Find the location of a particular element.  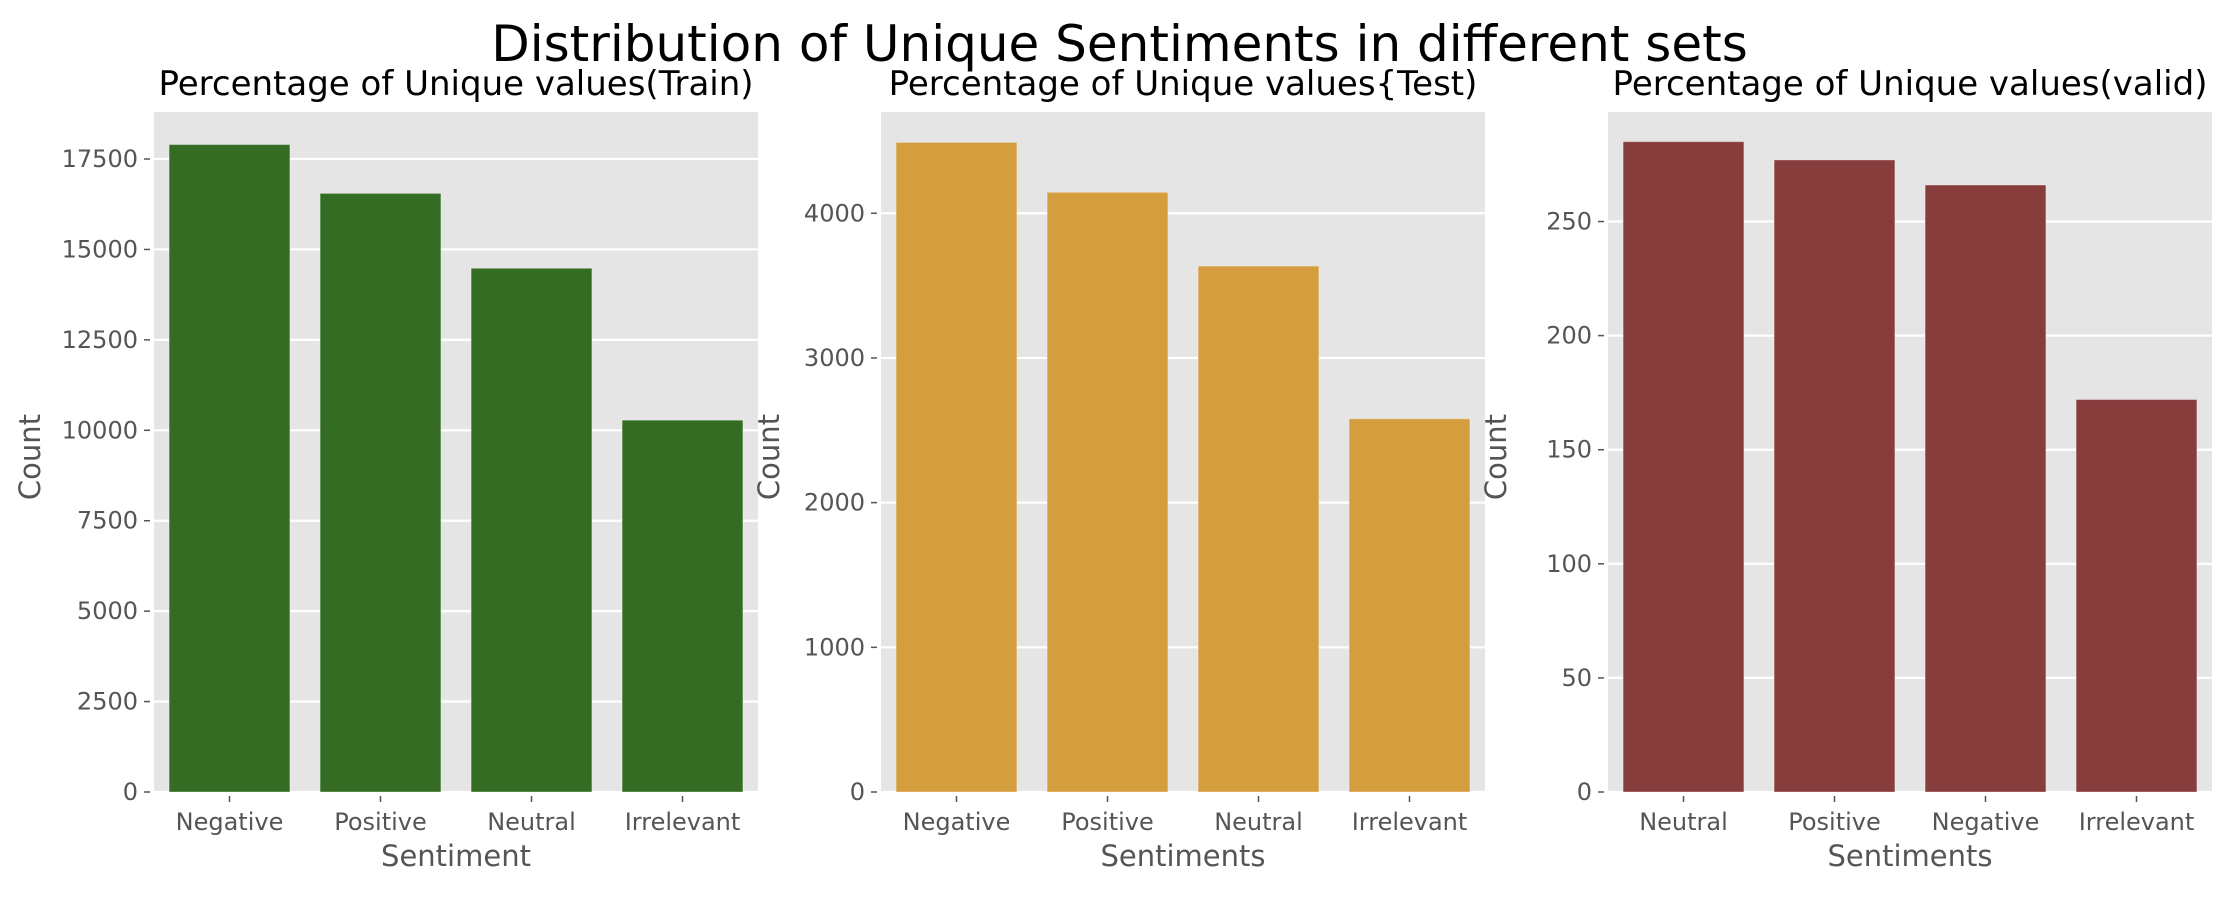

train-chart-title: Percentage of Unique values(Train) is located at coordinates (455, 84).